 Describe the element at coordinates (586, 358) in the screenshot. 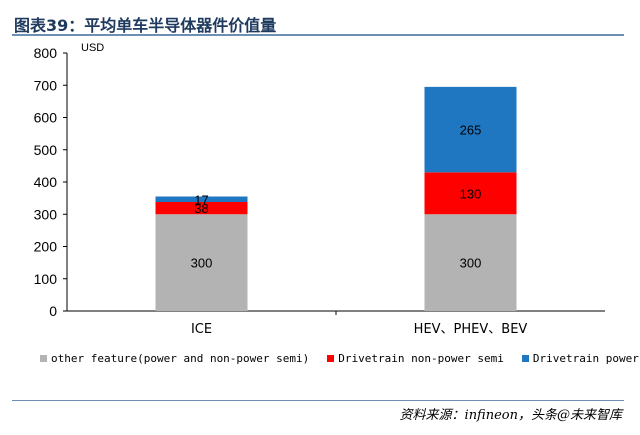

I see `legend-label-power: Drivetrain power semi` at that location.